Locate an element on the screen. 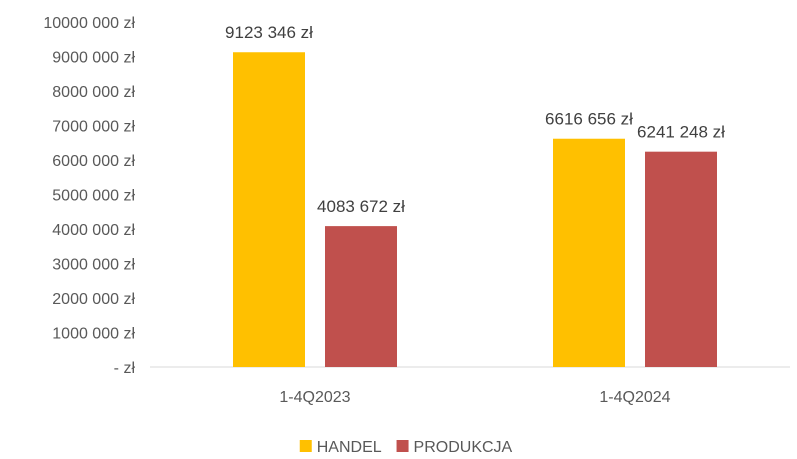  legend-label: PRODUKCJA is located at coordinates (463, 447).